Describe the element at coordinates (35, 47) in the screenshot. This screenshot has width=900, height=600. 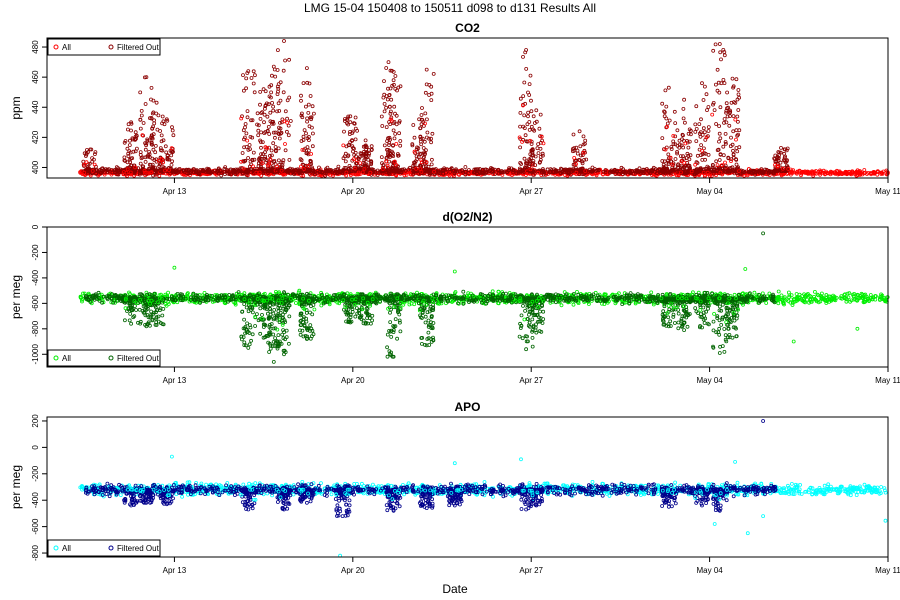
I see `y-tick-label: 480` at that location.